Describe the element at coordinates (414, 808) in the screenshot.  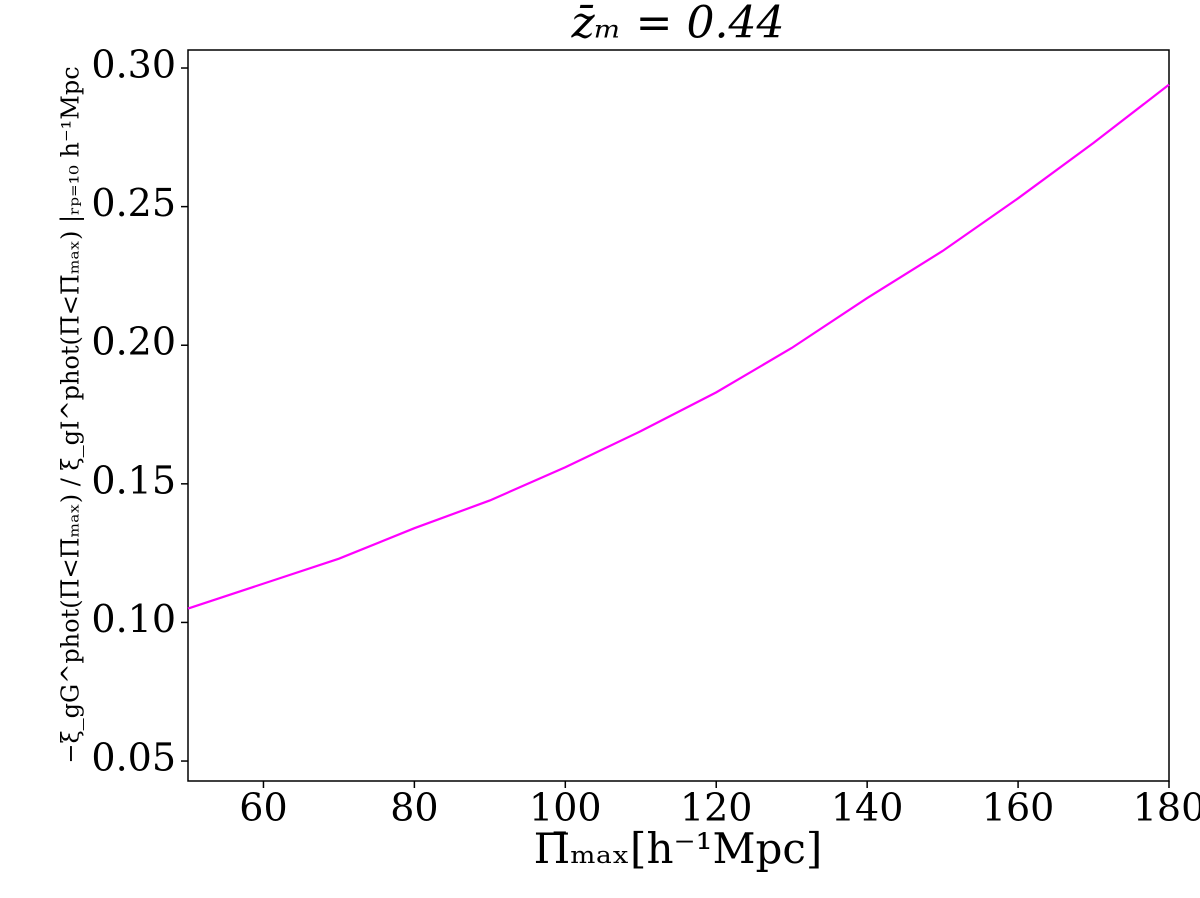
I see `x-tick-label: 80` at that location.